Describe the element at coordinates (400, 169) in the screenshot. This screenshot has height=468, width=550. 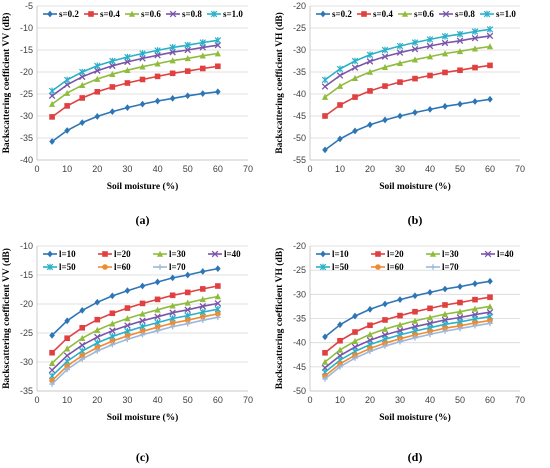
I see `x-tick-label: 30` at that location.